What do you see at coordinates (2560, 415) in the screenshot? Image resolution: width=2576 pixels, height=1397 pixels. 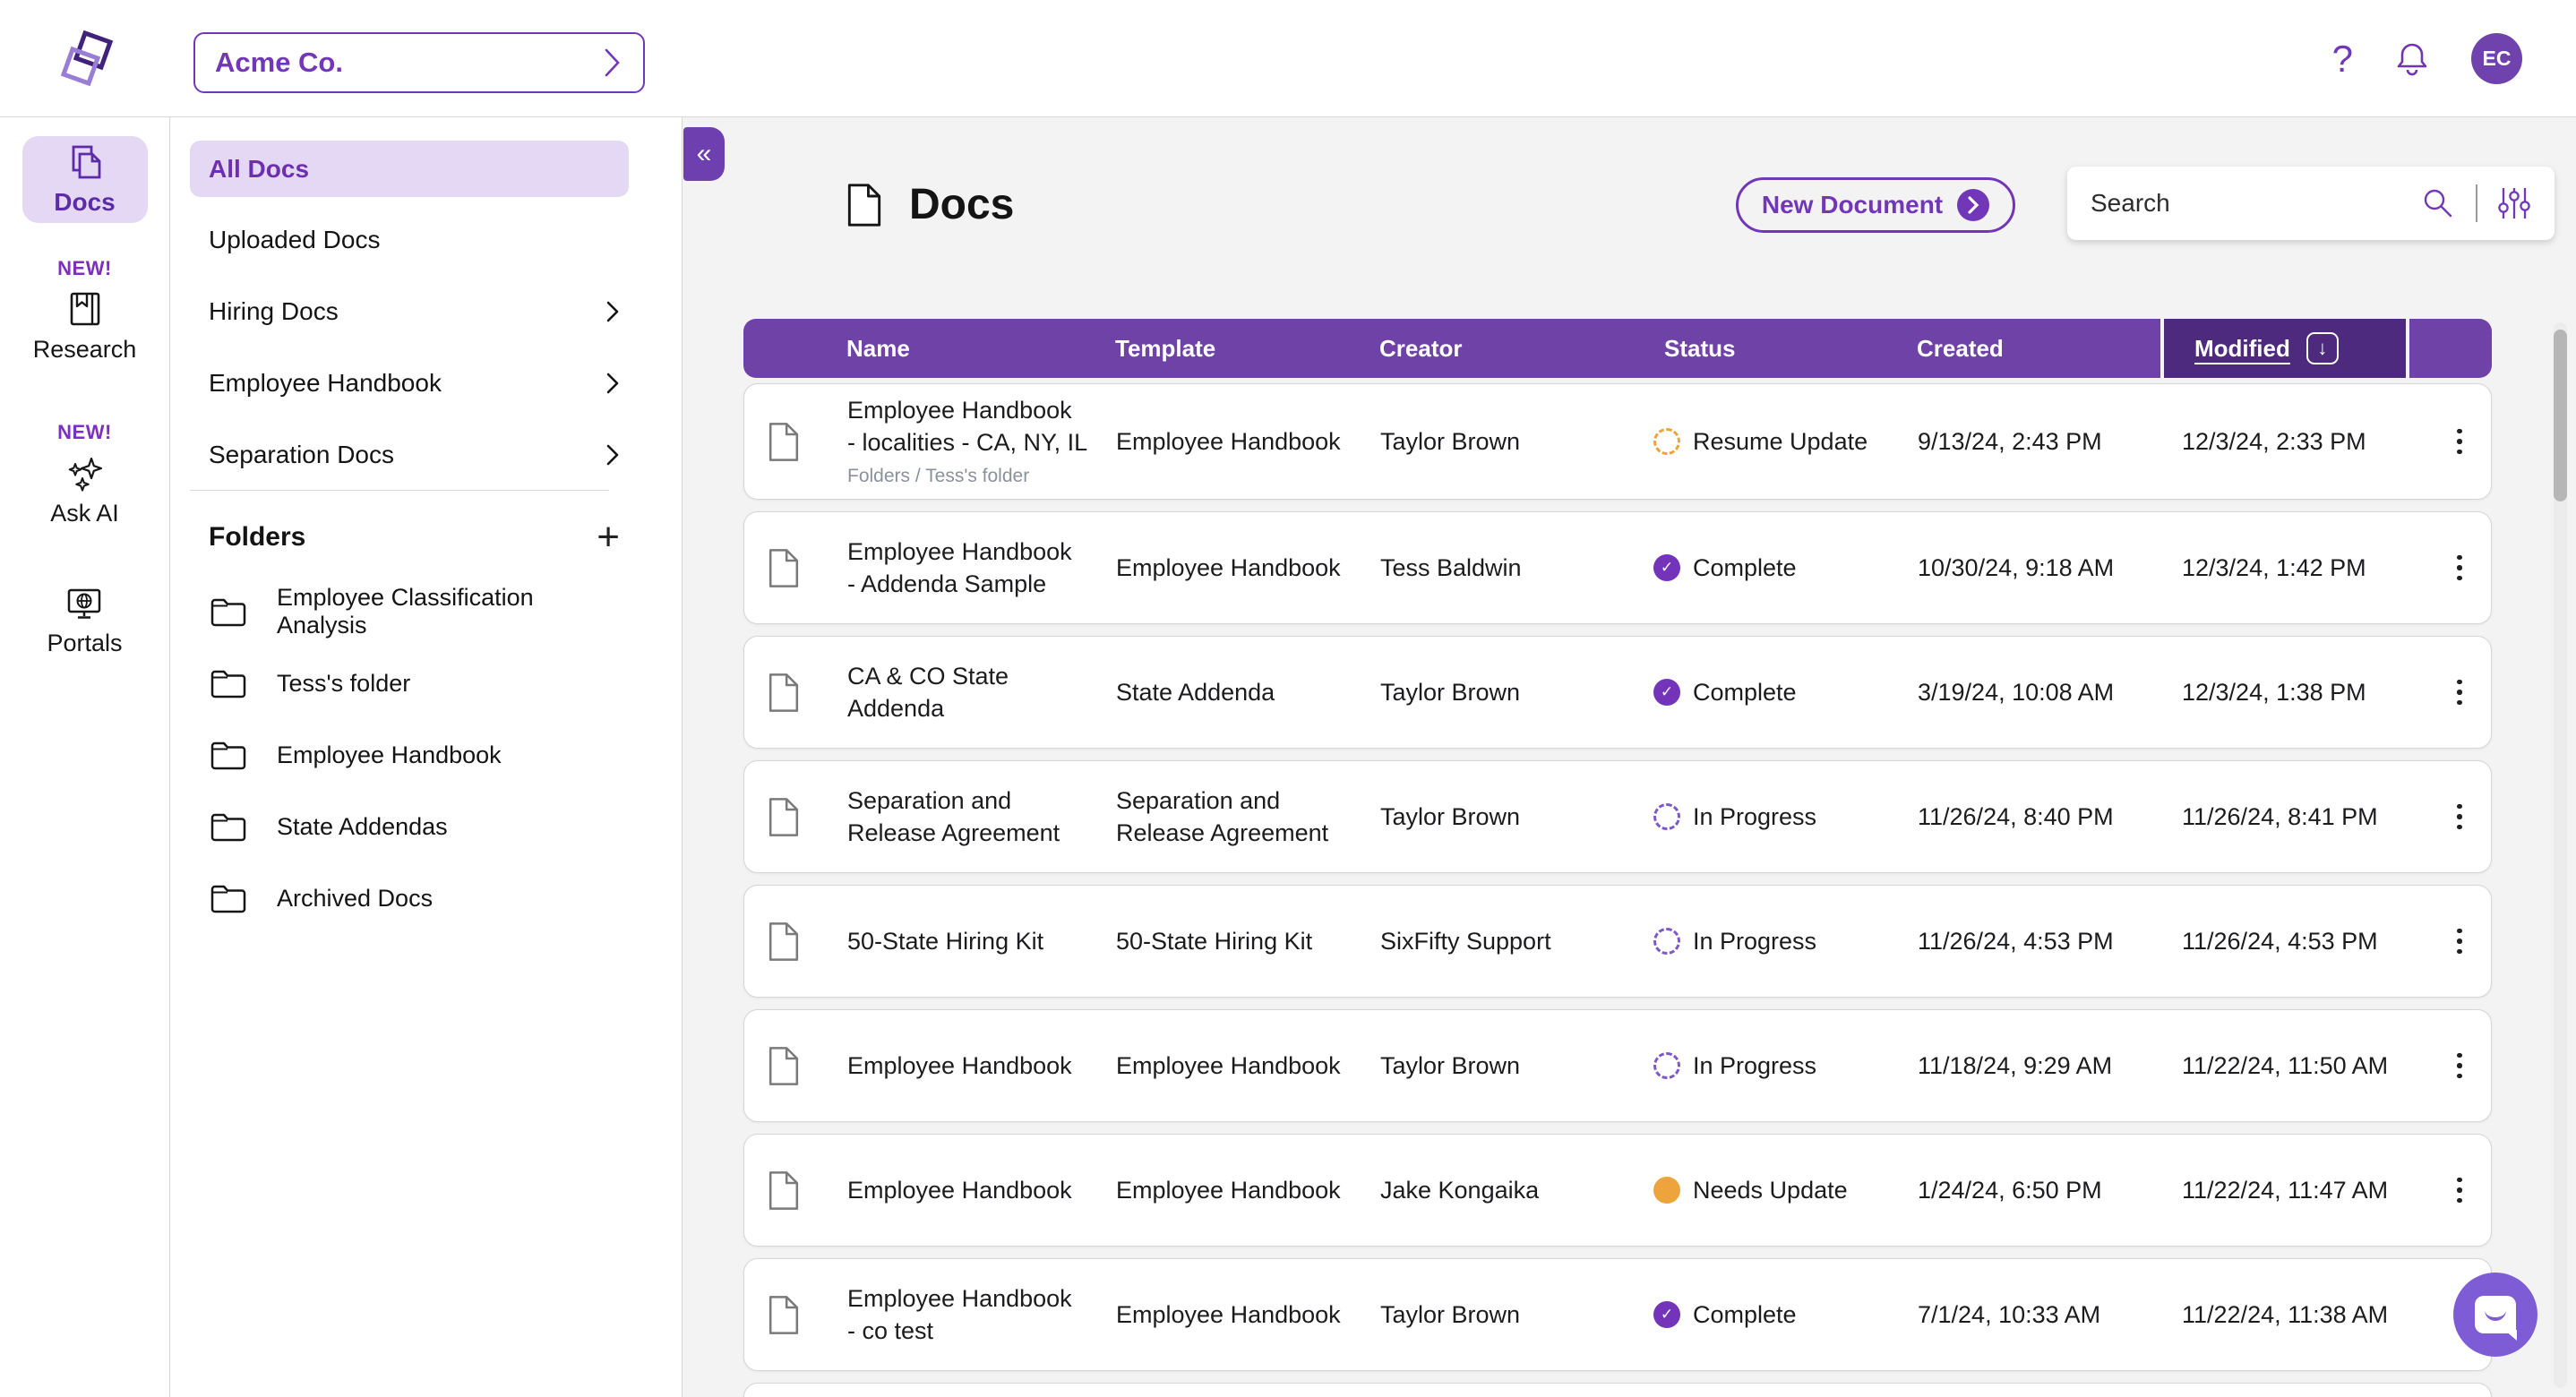 I see `scrollbar-thumb` at bounding box center [2560, 415].